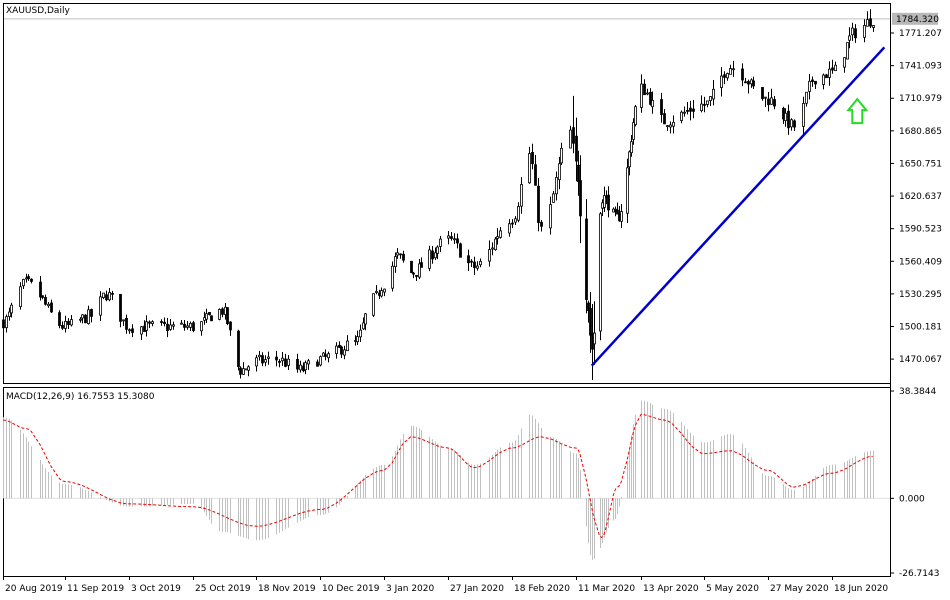 Image resolution: width=950 pixels, height=600 pixels. Describe the element at coordinates (542, 589) in the screenshot. I see `x-tick-label: 18 Feb 2020` at that location.